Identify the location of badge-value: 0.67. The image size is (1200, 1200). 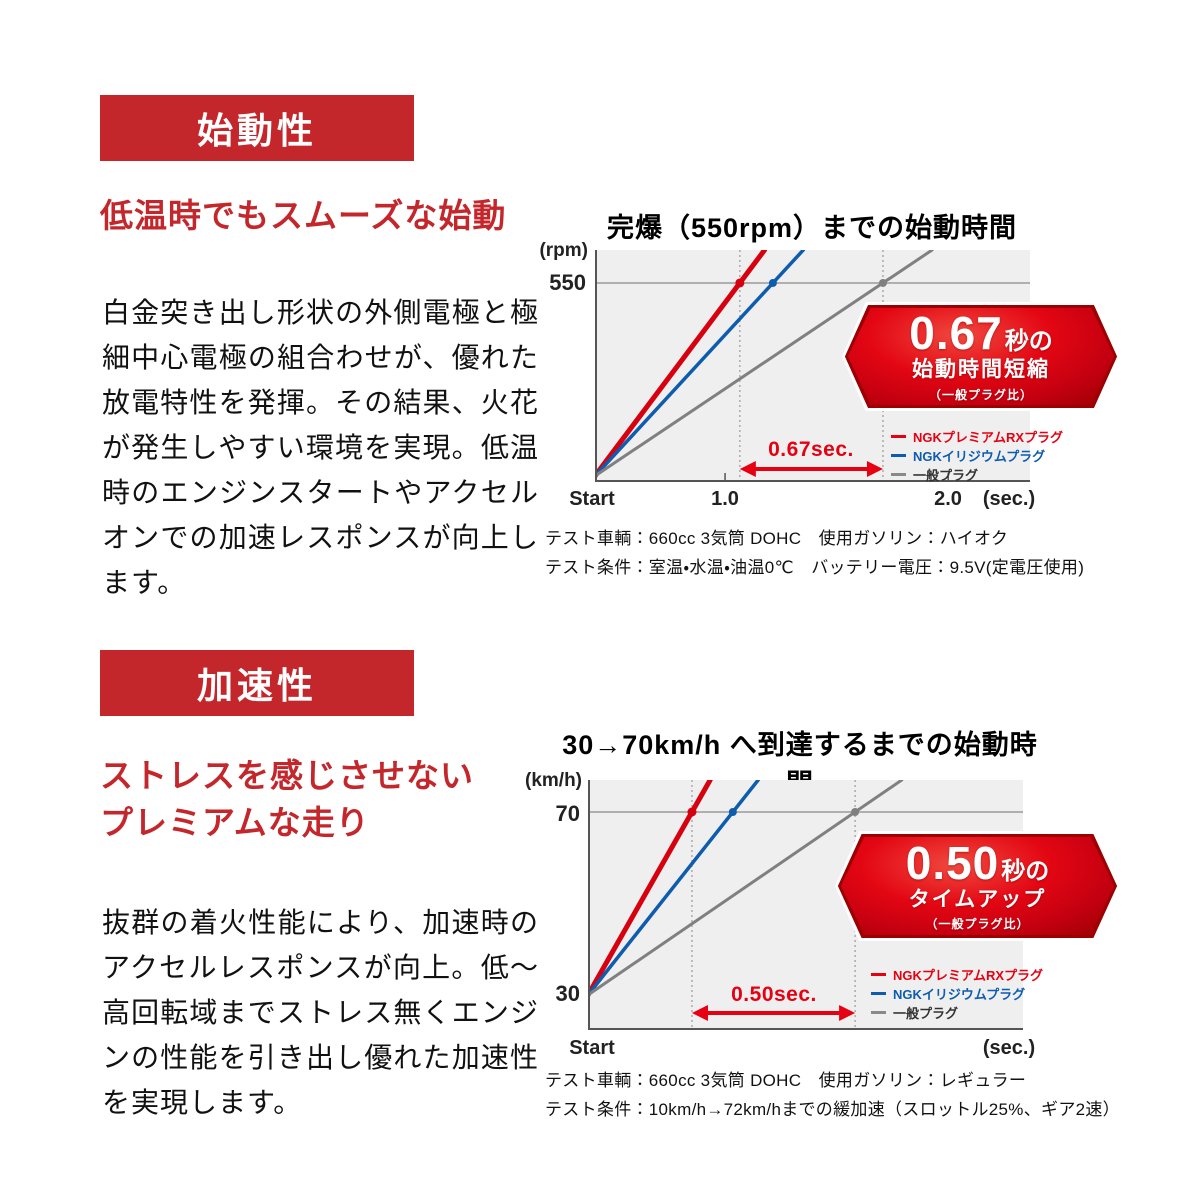
(956, 333).